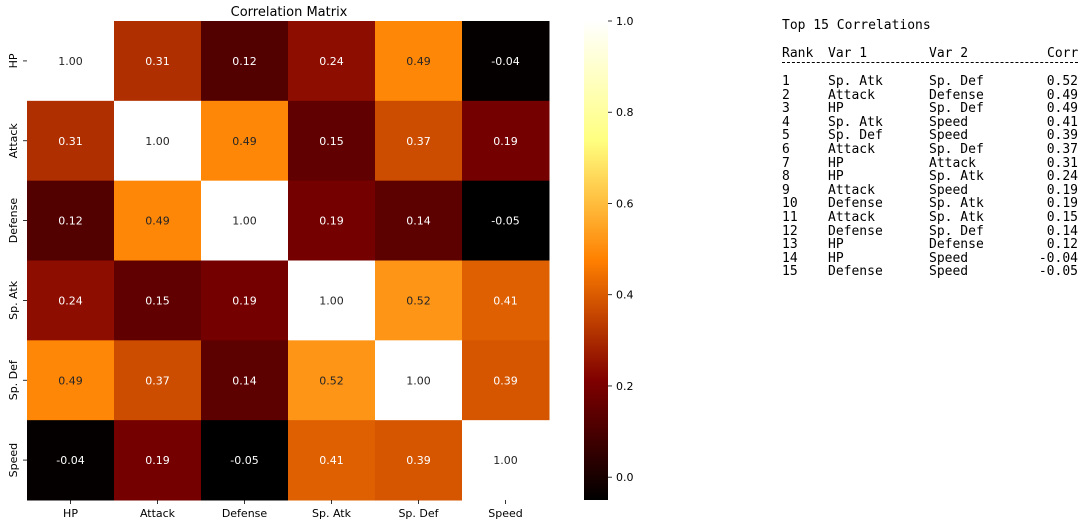 This screenshot has height=525, width=1087. I want to click on rank-cell: 5, so click(786, 136).